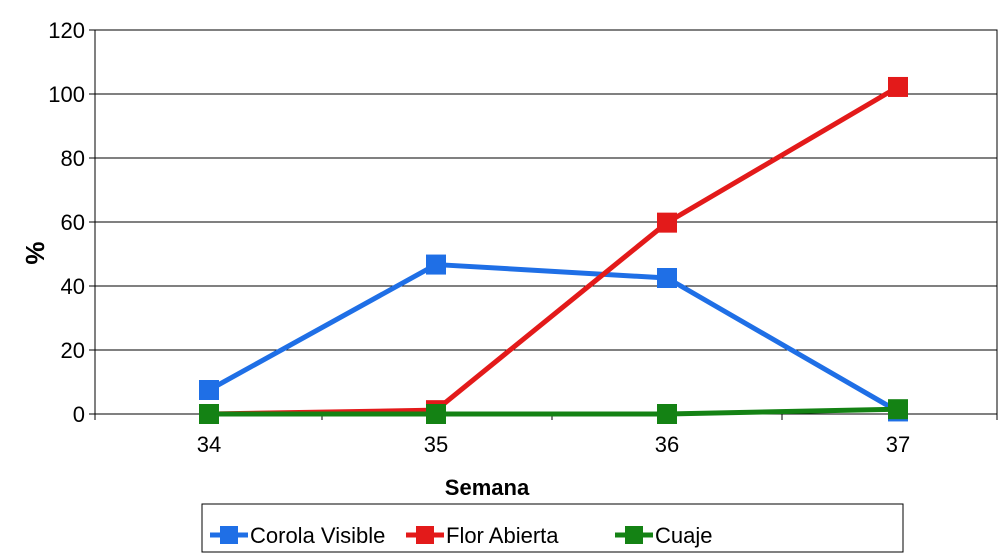  I want to click on x-tick-label: 34, so click(209, 444).